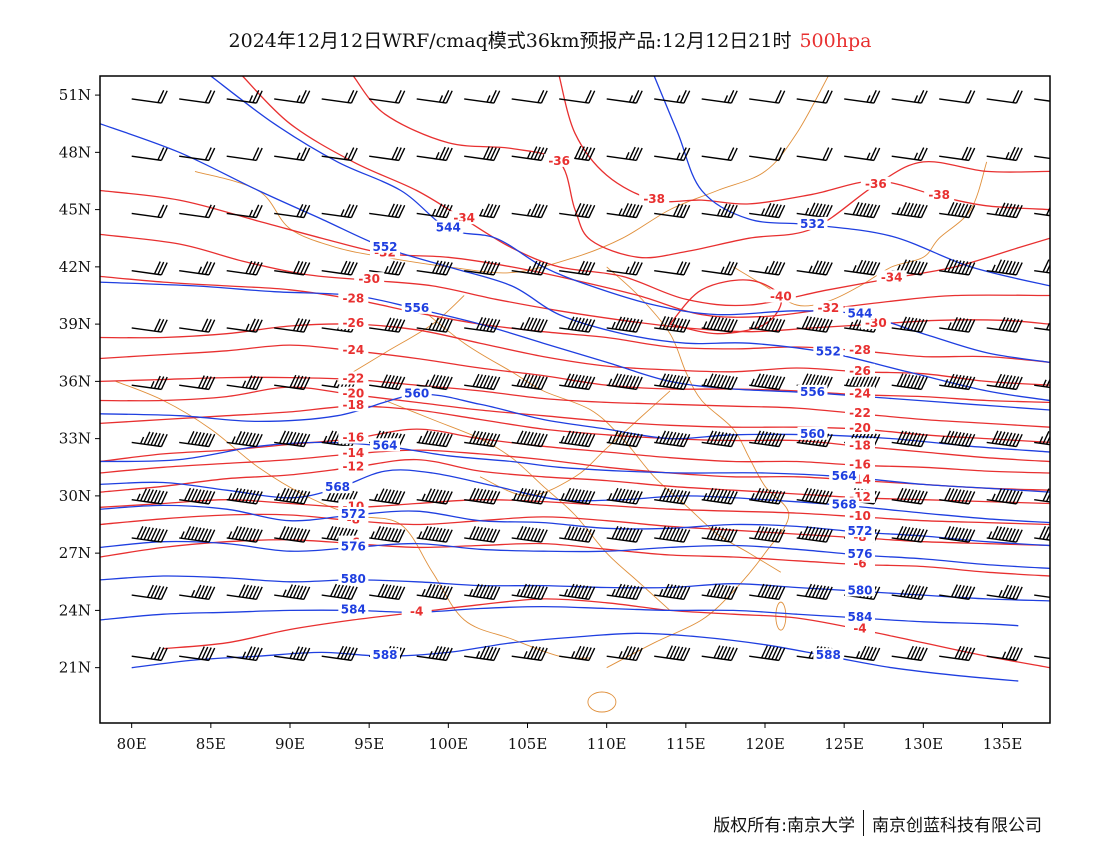  Describe the element at coordinates (353, 466) in the screenshot. I see `temperature-contour-label: -12` at that location.